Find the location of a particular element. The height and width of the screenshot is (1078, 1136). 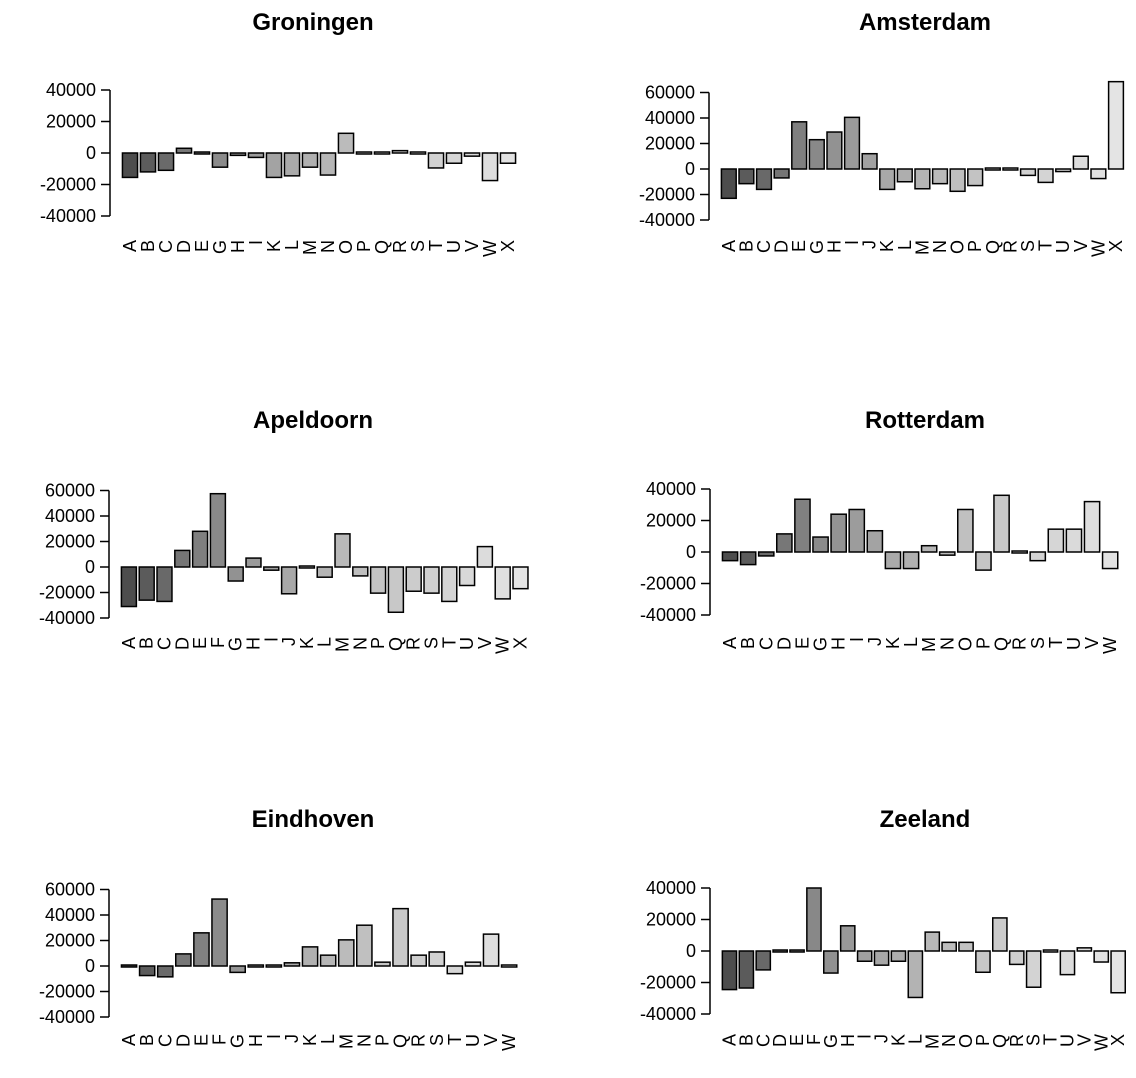

y-tick-label: -20000 is located at coordinates (667, 195).